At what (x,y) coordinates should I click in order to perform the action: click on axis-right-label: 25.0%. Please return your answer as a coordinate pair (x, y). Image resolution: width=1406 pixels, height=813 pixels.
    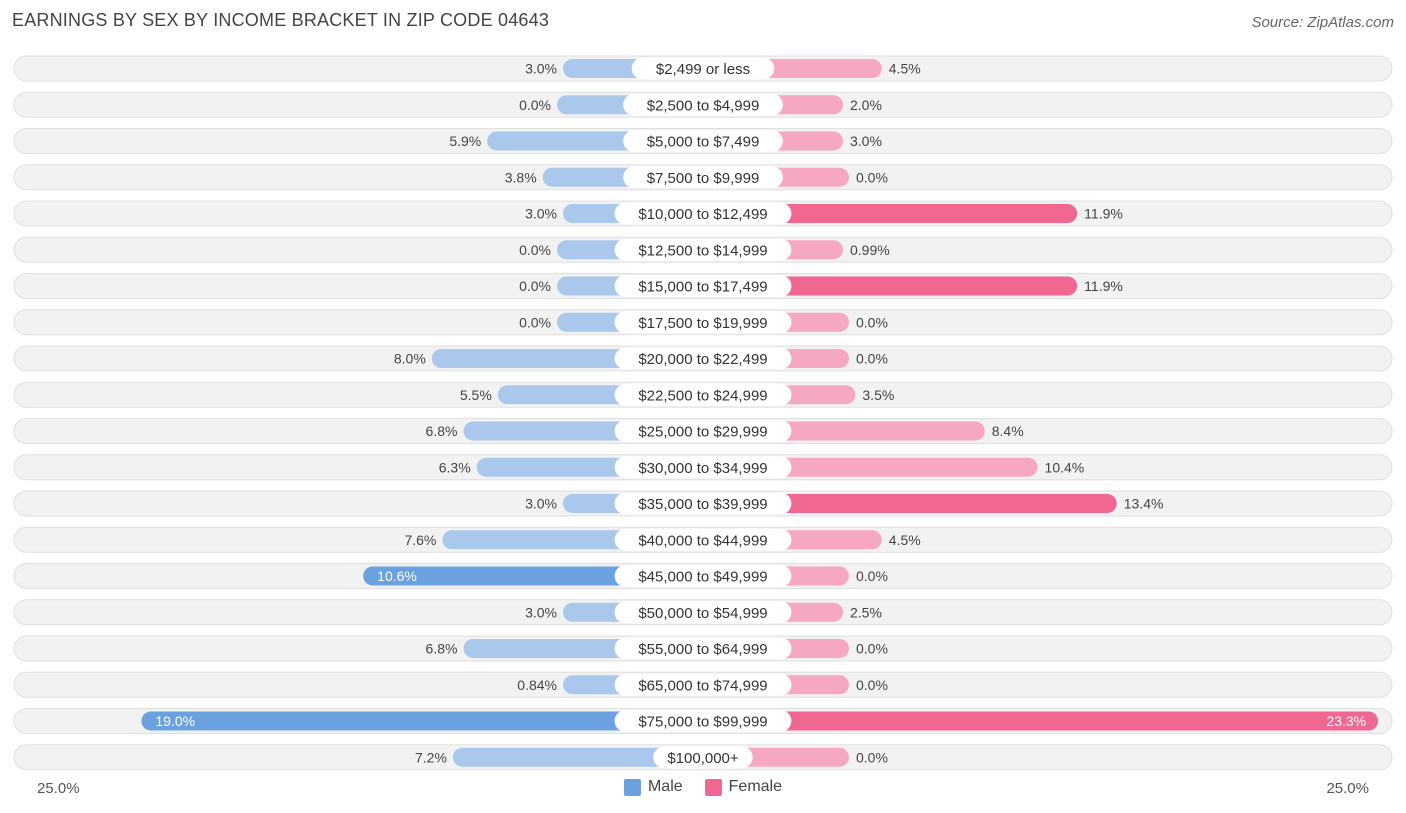
    Looking at the image, I should click on (1347, 788).